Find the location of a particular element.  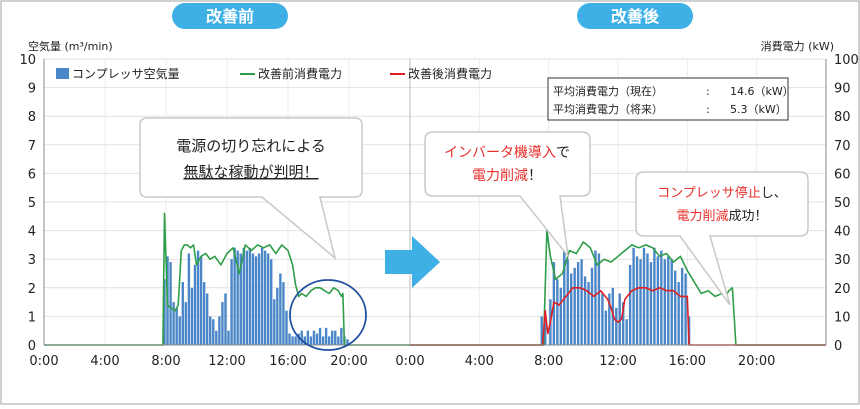

callout-before-text-b: が is located at coordinates (265, 172).